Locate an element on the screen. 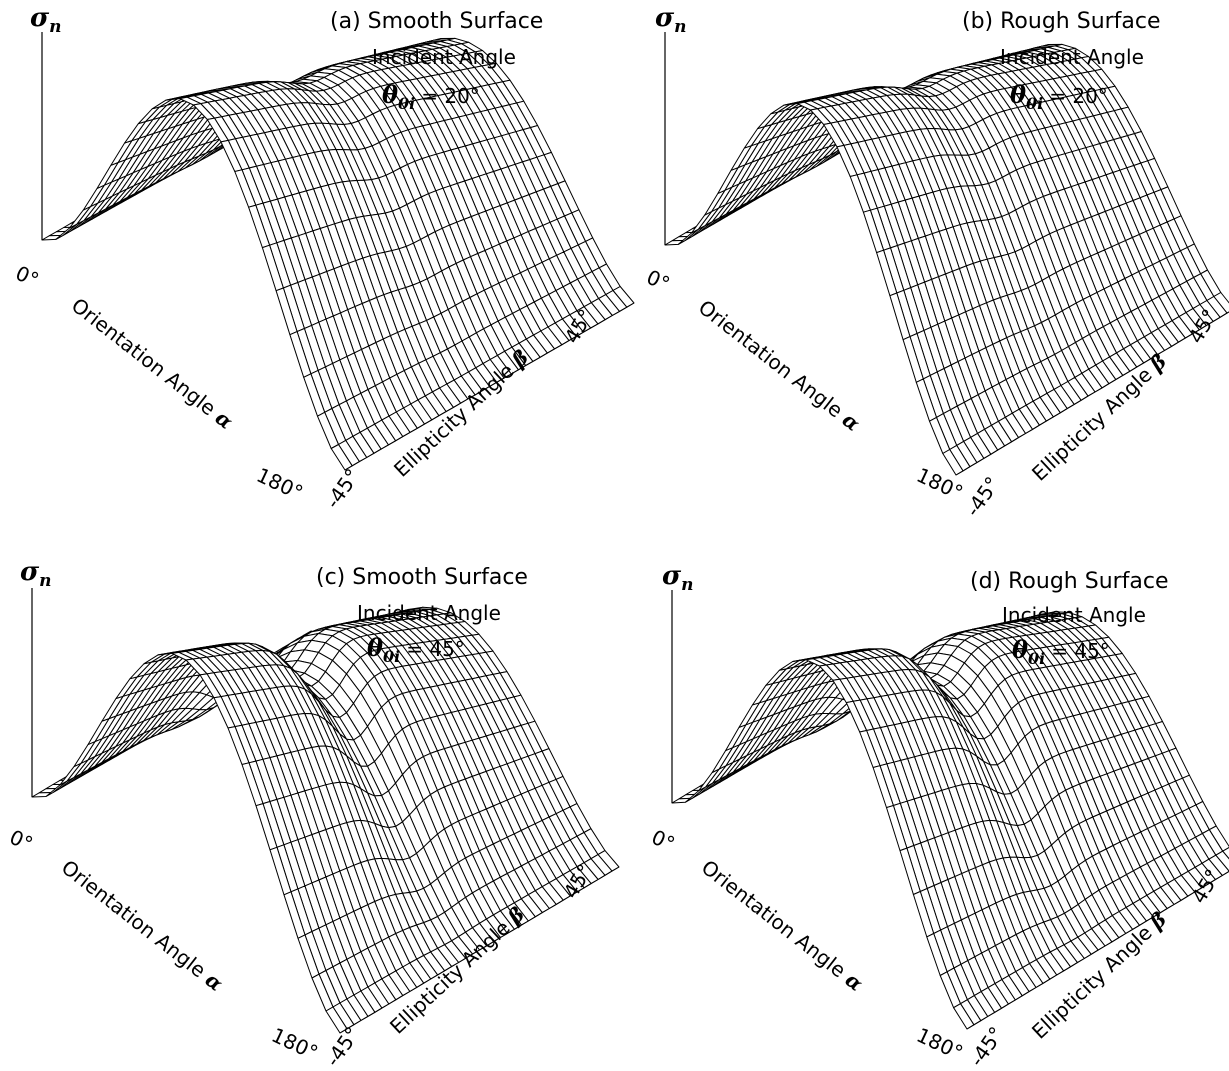 The image size is (1229, 1071). panel-title-d: (d) Rough Surface is located at coordinates (1069, 581).